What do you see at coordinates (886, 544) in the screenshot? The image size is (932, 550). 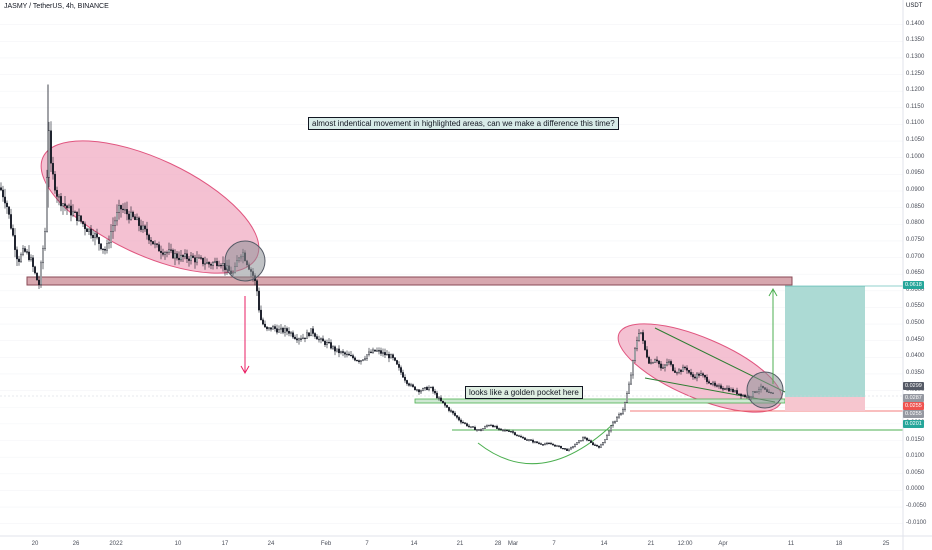 I see `time-axis-tick: 25` at bounding box center [886, 544].